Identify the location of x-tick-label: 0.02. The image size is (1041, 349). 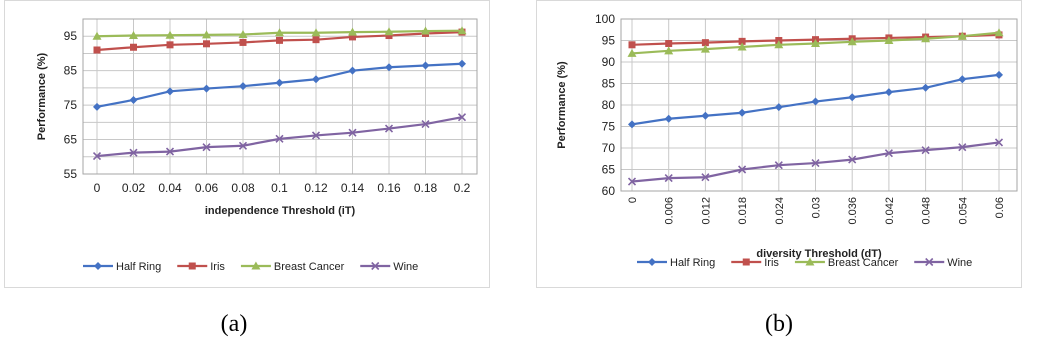
(134, 188).